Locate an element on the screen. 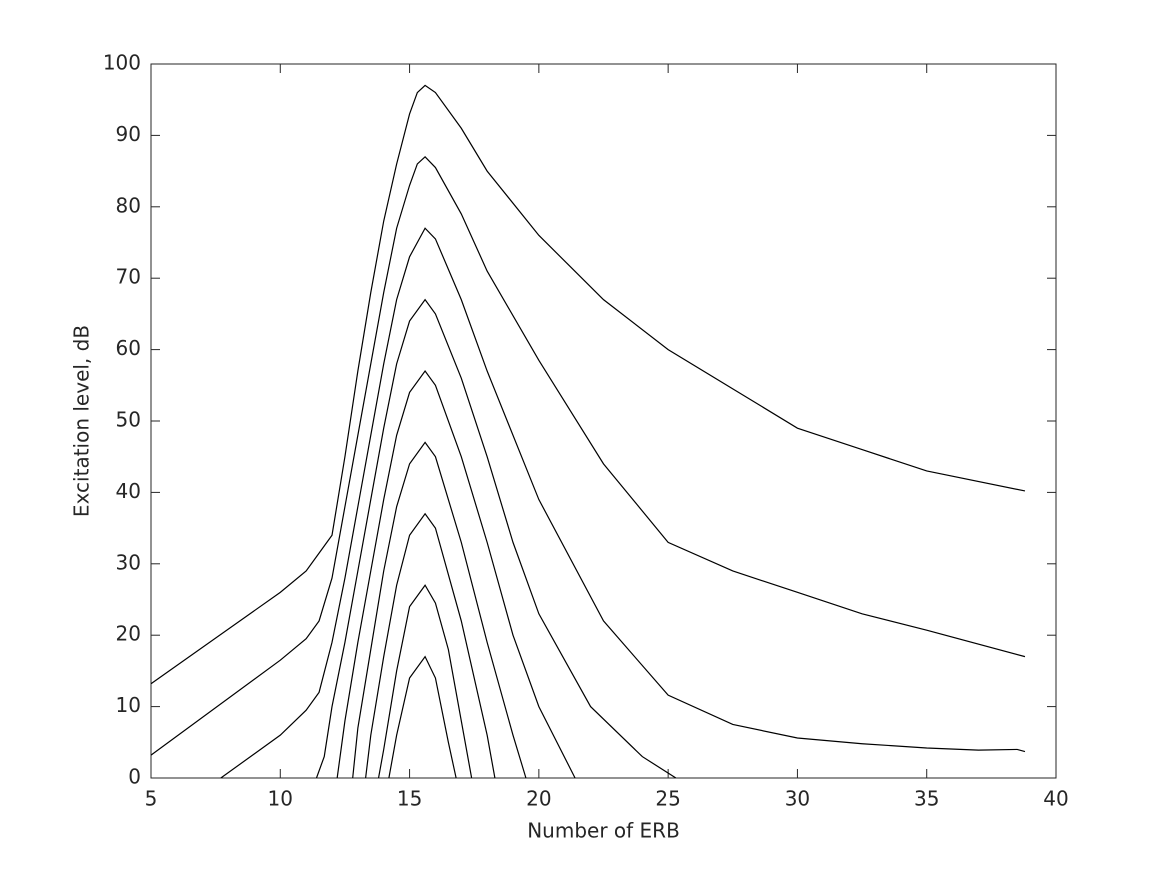  y-tick-label: 70 is located at coordinates (128, 277).